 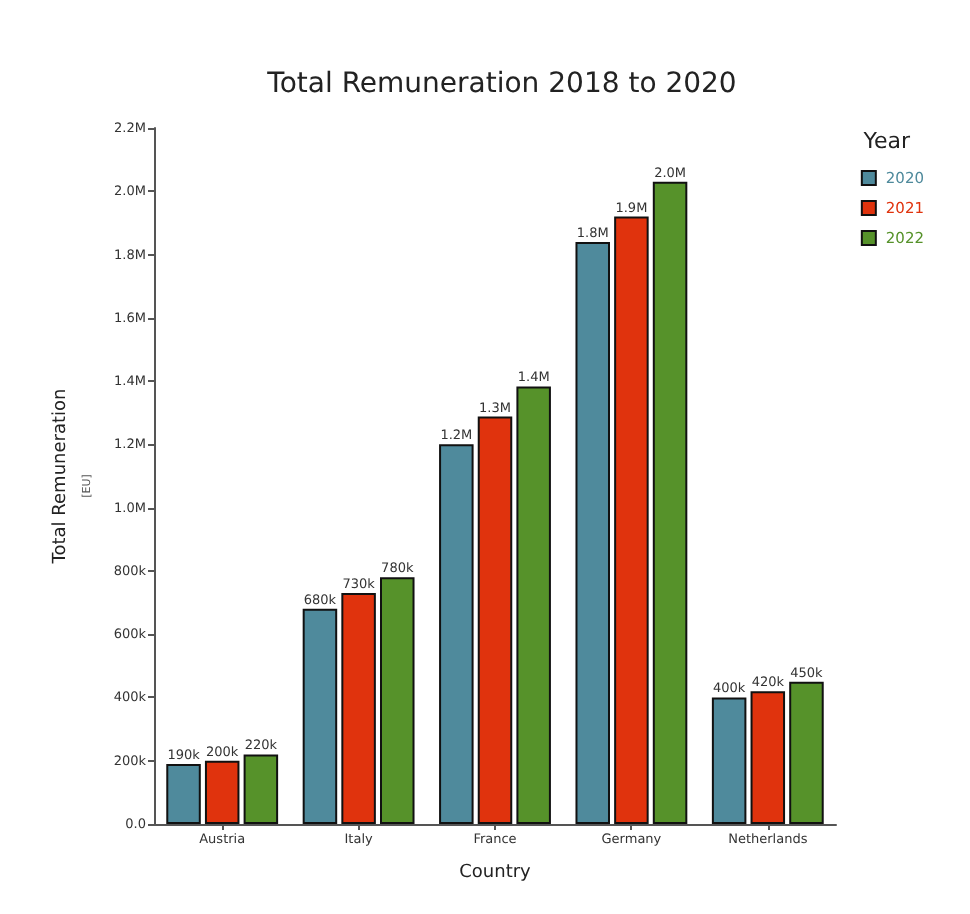 What do you see at coordinates (496, 873) in the screenshot?
I see `x-axis-title: Country` at bounding box center [496, 873].